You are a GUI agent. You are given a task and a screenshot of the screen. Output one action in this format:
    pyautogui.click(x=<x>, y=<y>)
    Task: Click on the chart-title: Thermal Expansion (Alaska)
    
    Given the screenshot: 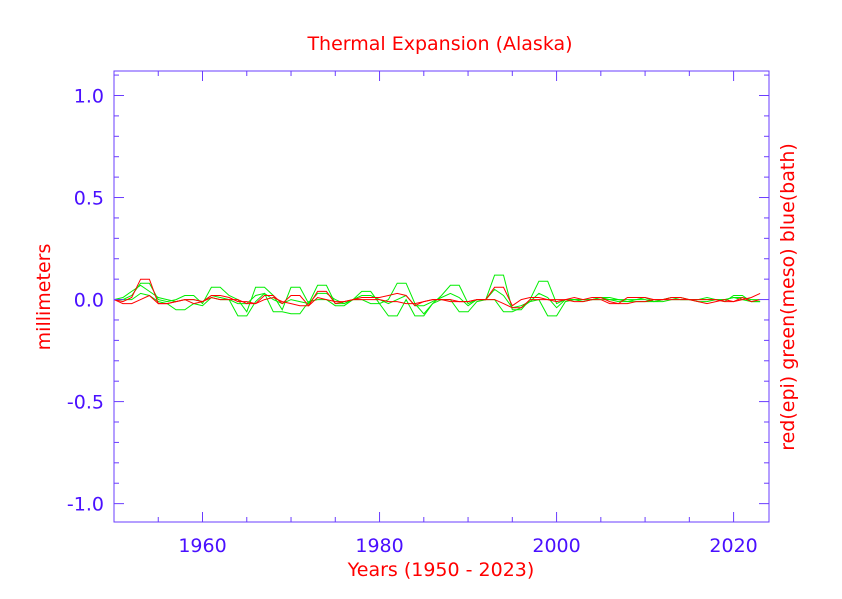 What is the action you would take?
    pyautogui.click(x=439, y=44)
    